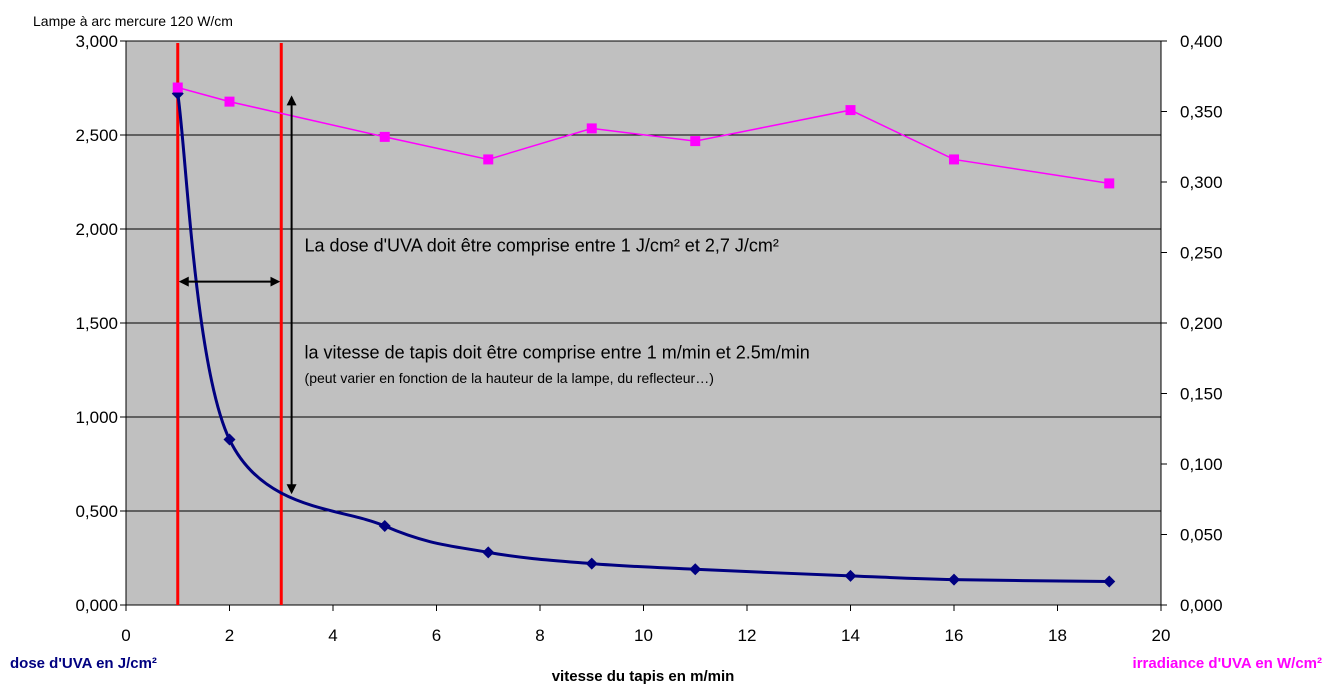 The width and height of the screenshot is (1328, 684). I want to click on y-left-tick-labels: 0,000 0,500 1,000 1,500 2,000 2,500 3,000, so click(96, 323).